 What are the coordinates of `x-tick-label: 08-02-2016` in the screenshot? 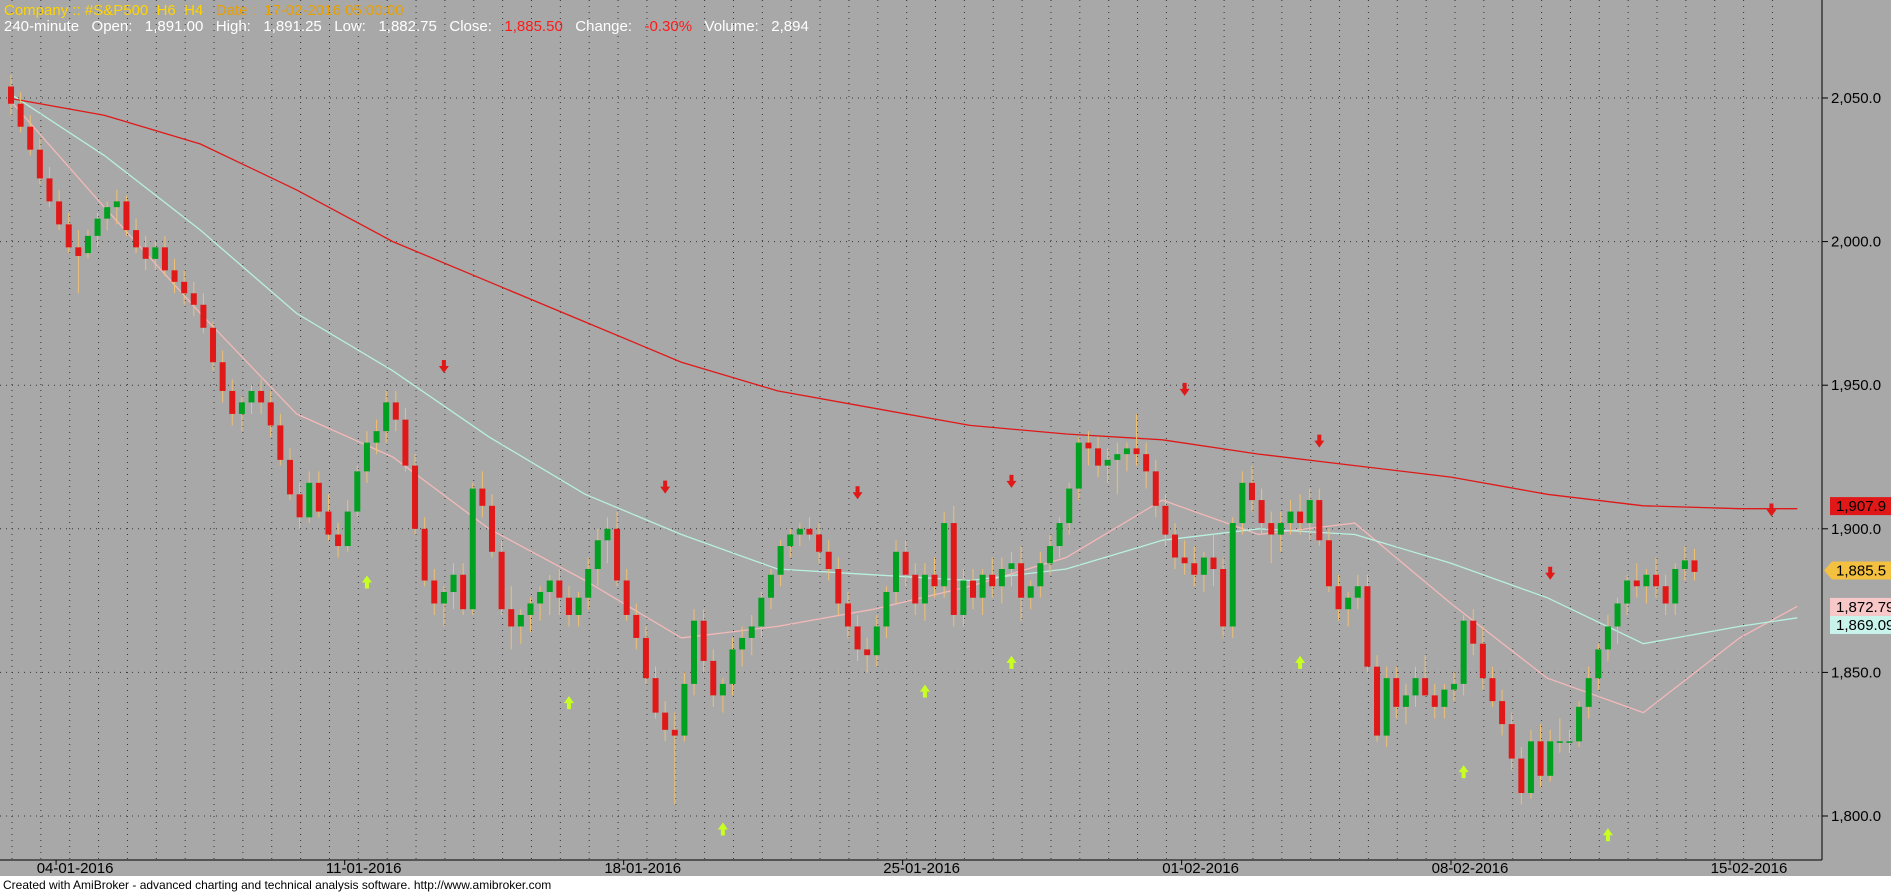 It's located at (1470, 868).